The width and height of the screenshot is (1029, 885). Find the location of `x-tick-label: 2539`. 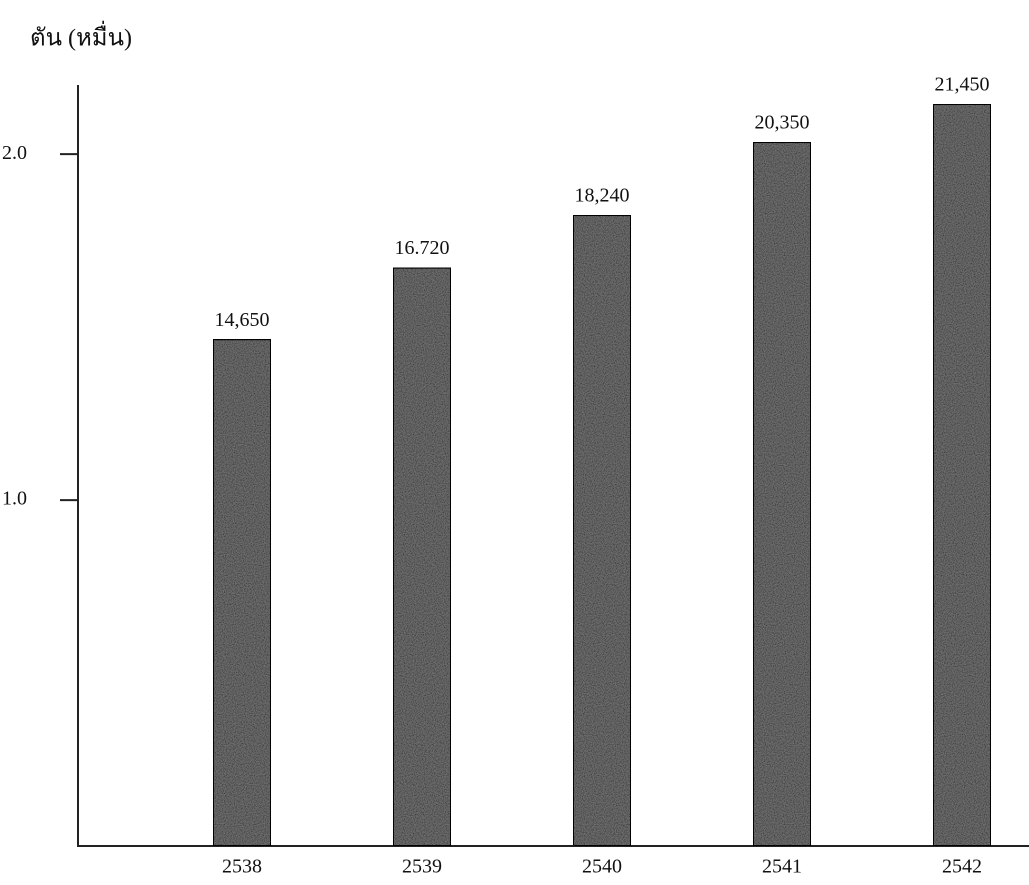

x-tick-label: 2539 is located at coordinates (422, 867).